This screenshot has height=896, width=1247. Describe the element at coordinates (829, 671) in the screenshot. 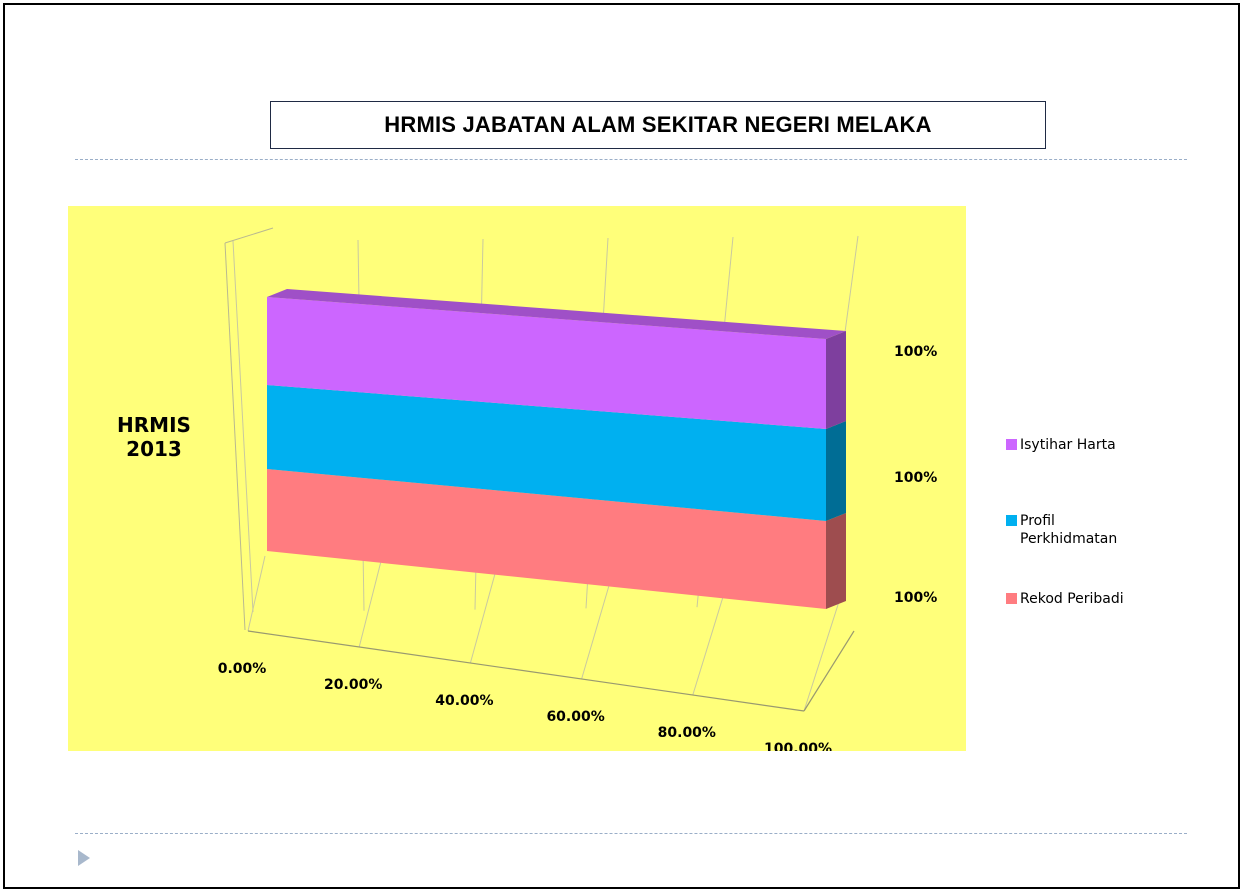

I see `x-axis-right-edge` at that location.